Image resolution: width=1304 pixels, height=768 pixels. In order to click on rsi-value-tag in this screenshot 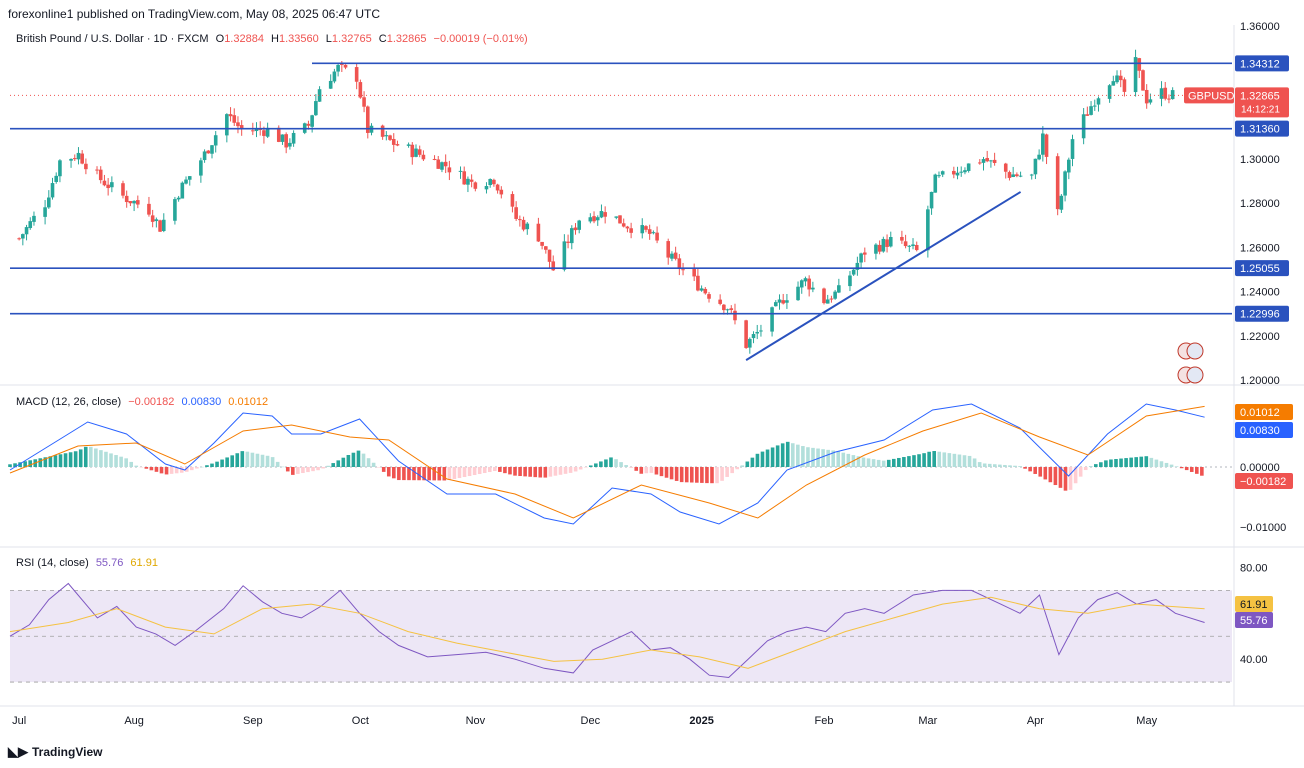, I will do `click(1254, 620)`.